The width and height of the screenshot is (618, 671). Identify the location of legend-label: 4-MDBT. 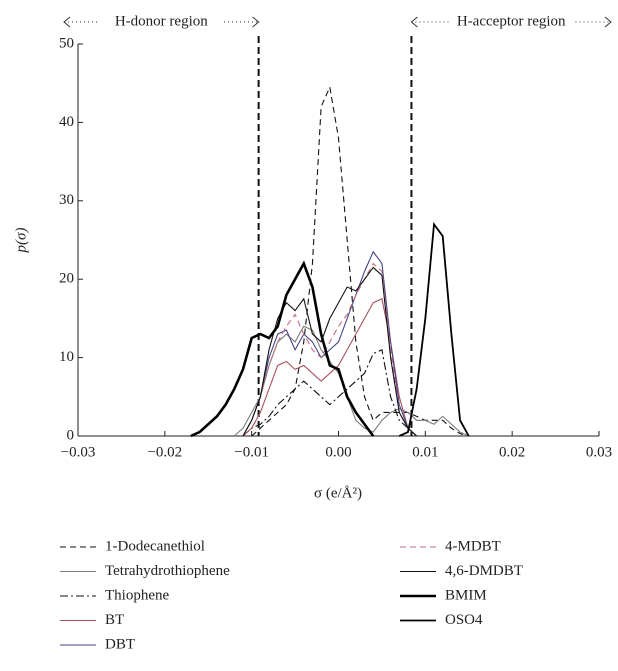
(473, 546).